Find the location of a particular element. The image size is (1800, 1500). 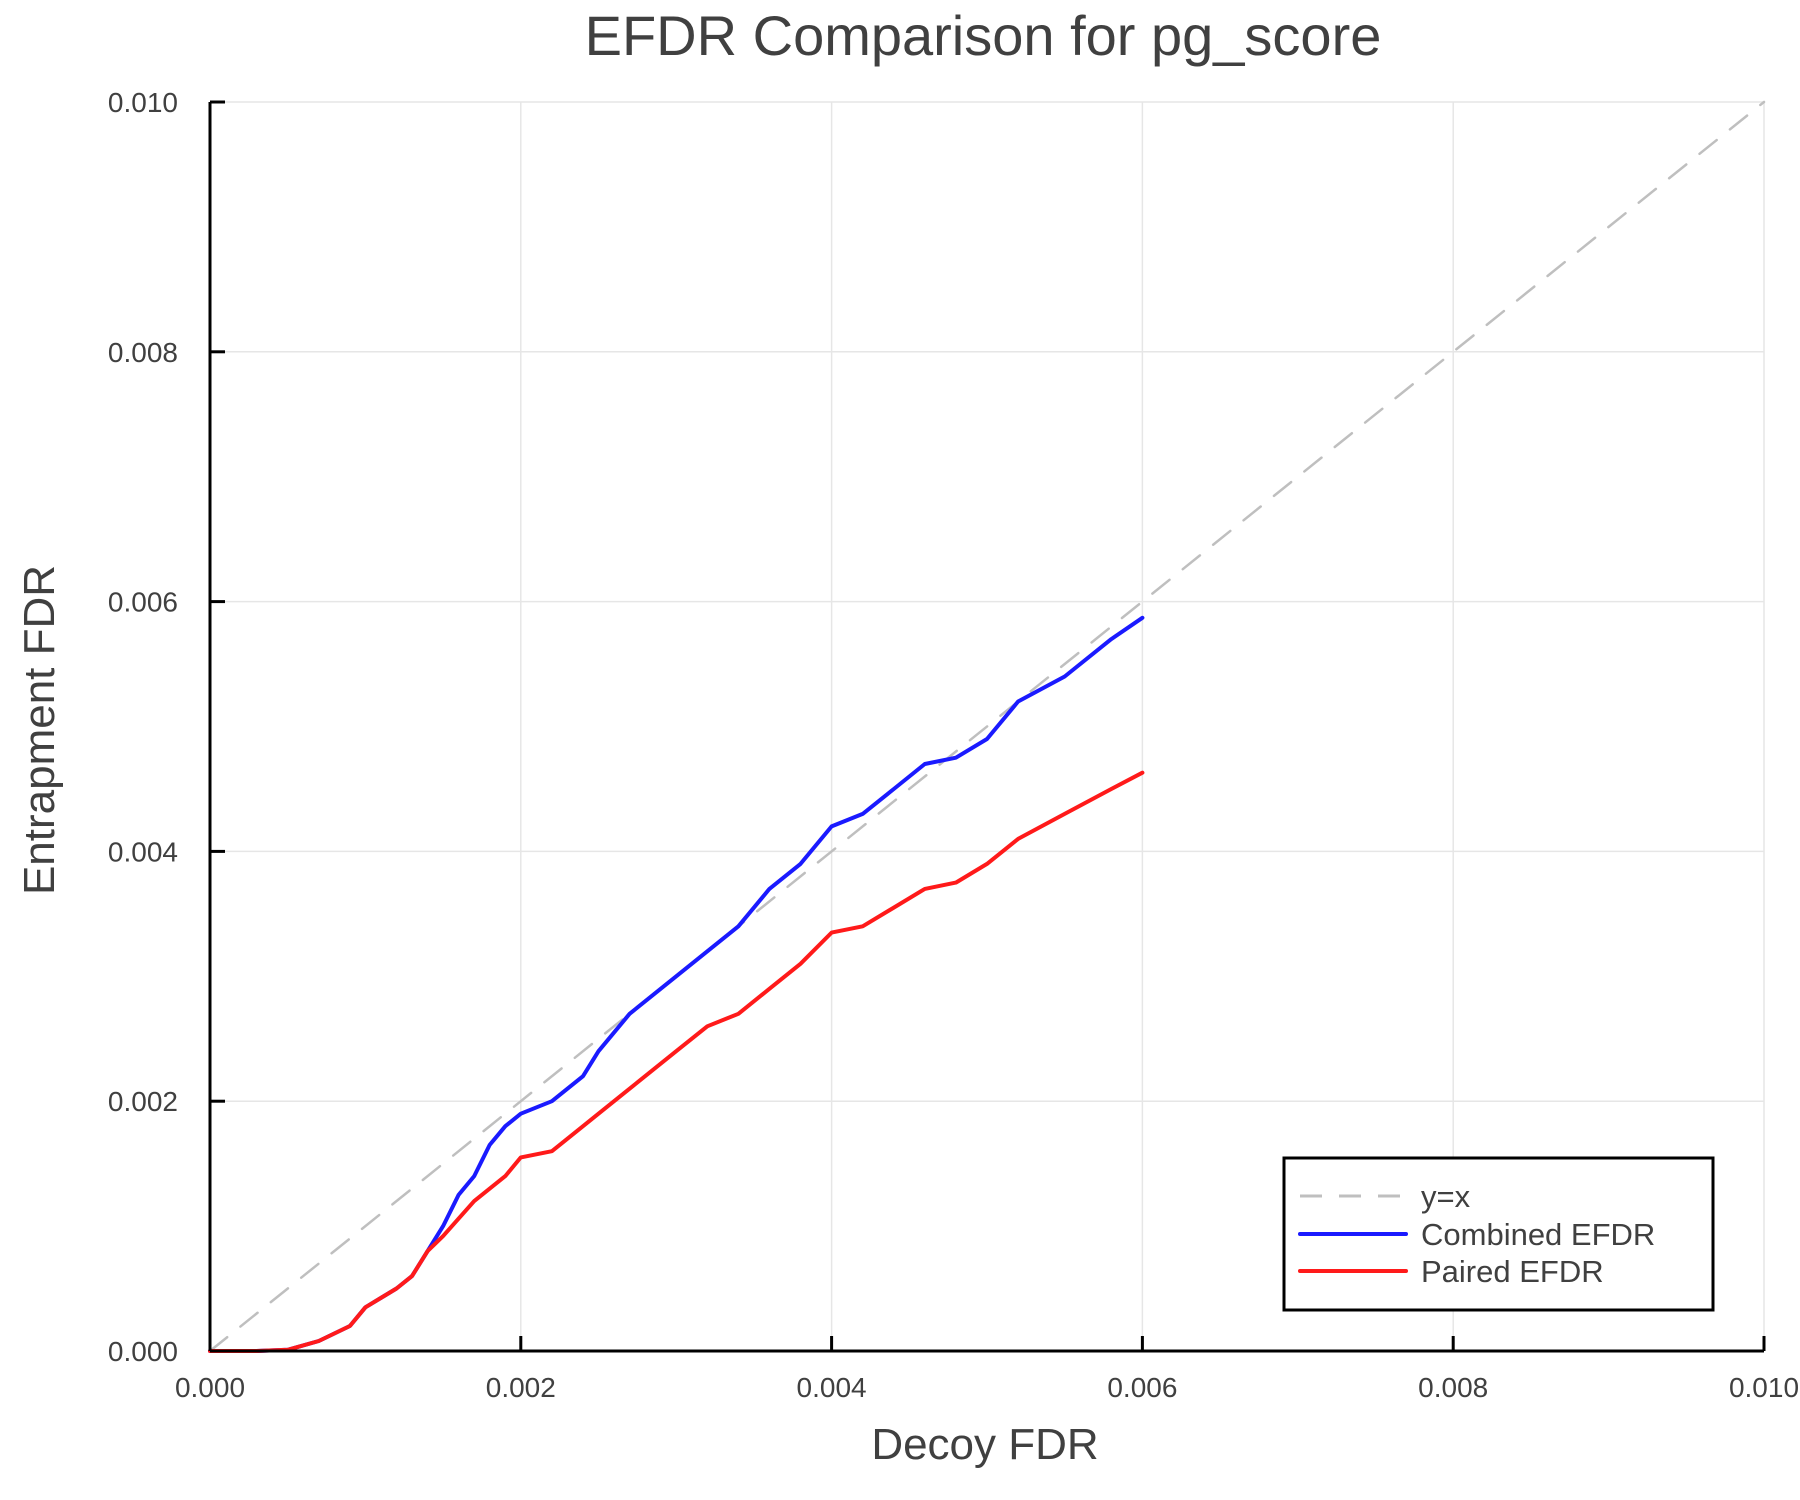

y-tick-label: 0.010 is located at coordinates (143, 102).